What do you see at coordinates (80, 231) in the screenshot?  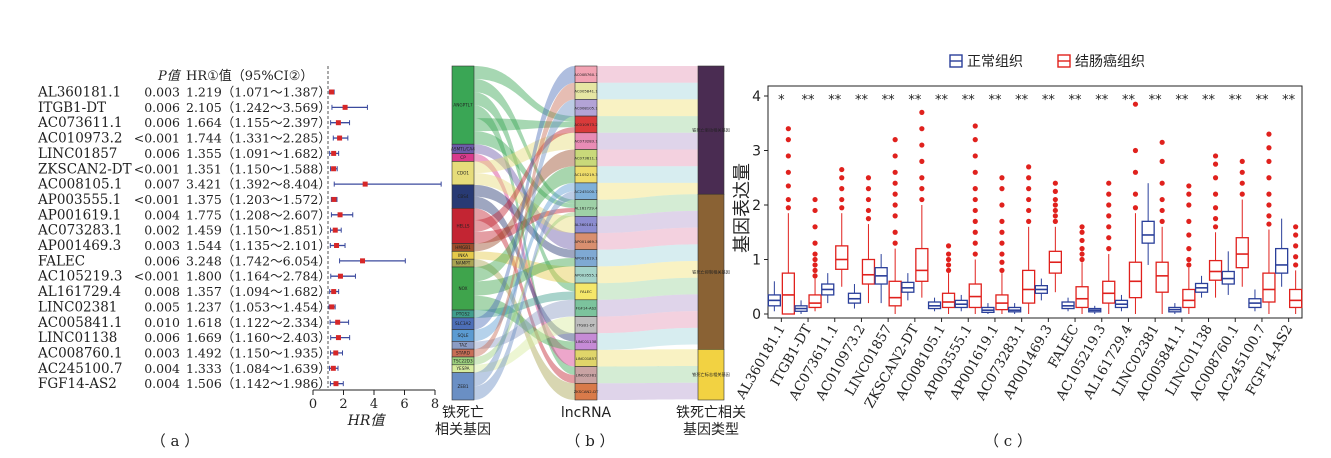 I see `gene-label: AC073283.1` at bounding box center [80, 231].